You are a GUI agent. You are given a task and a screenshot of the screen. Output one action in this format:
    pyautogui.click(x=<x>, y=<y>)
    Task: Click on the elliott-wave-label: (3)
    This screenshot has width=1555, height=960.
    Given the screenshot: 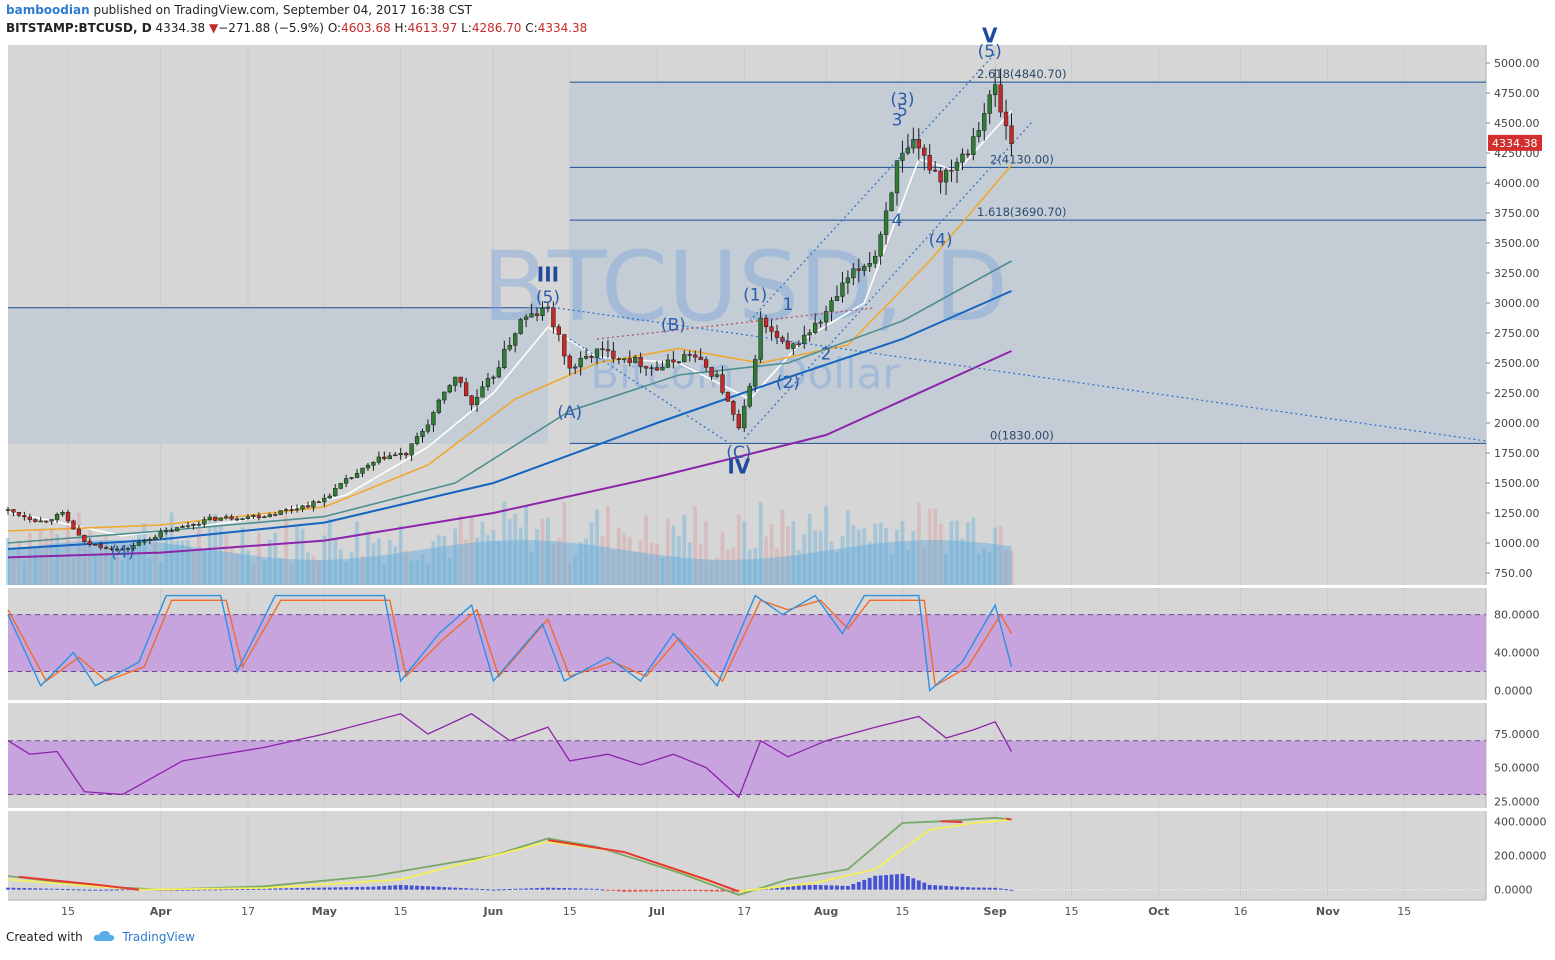 What is the action you would take?
    pyautogui.click(x=902, y=100)
    